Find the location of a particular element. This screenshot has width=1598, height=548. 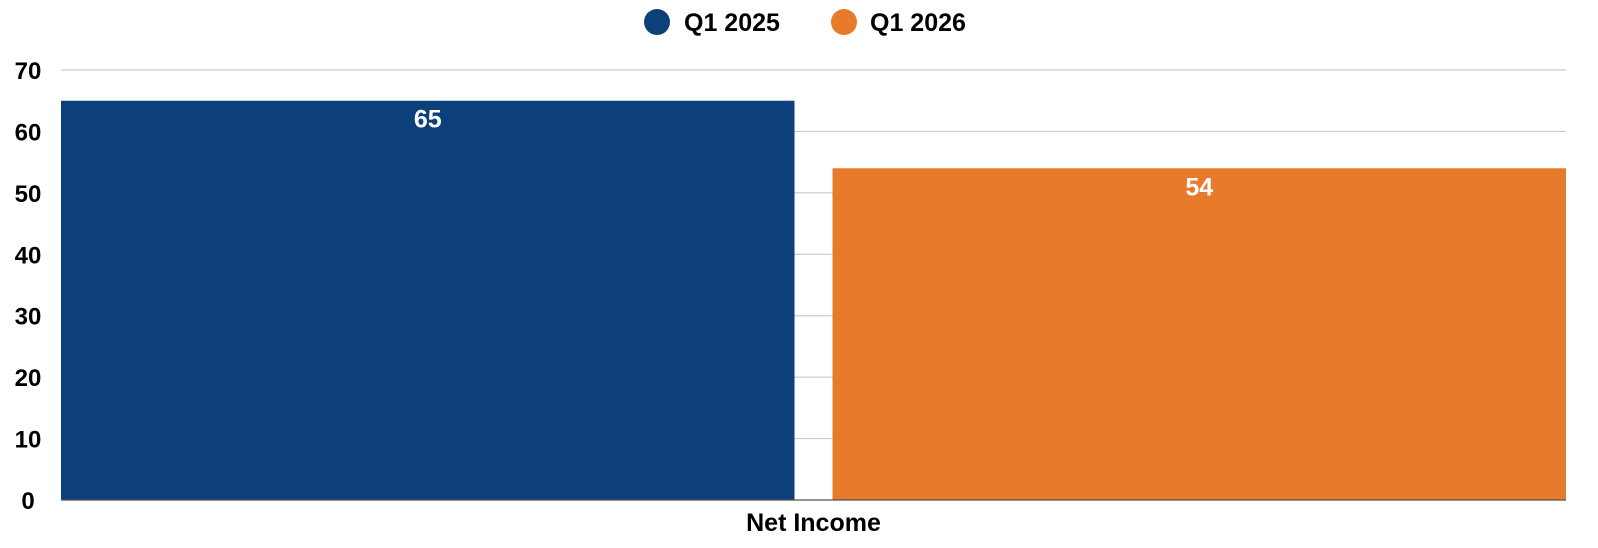

y-tick-label: 10 is located at coordinates (28, 440).